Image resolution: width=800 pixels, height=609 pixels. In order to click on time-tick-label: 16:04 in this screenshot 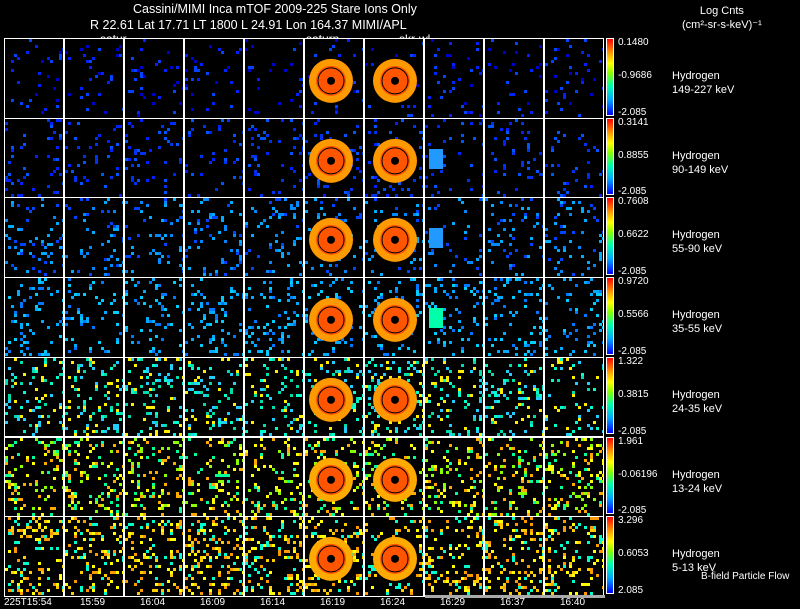, I will do `click(153, 602)`.